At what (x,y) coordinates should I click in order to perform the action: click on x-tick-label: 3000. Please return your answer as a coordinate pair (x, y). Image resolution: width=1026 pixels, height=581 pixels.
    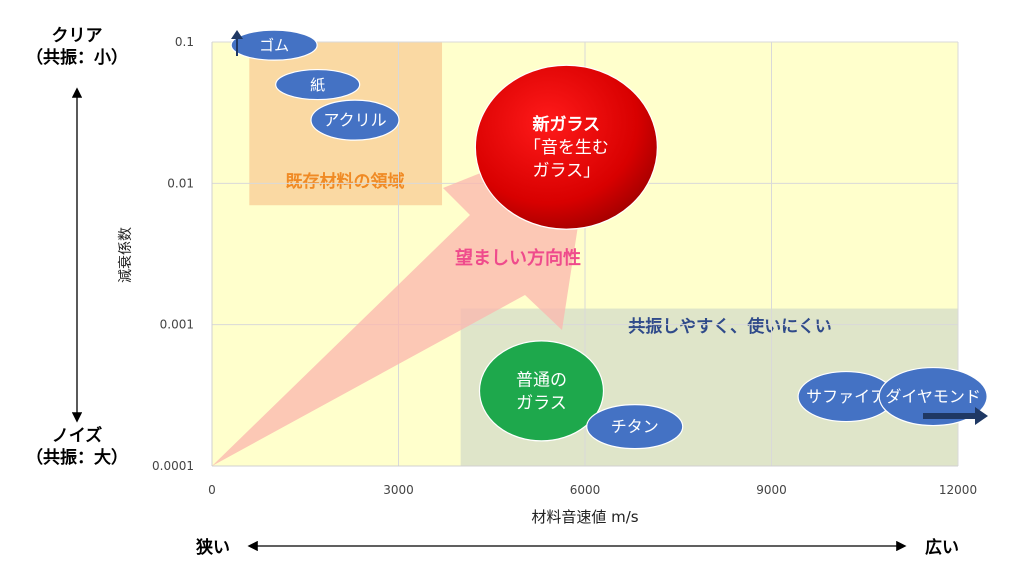
    Looking at the image, I should click on (398, 490).